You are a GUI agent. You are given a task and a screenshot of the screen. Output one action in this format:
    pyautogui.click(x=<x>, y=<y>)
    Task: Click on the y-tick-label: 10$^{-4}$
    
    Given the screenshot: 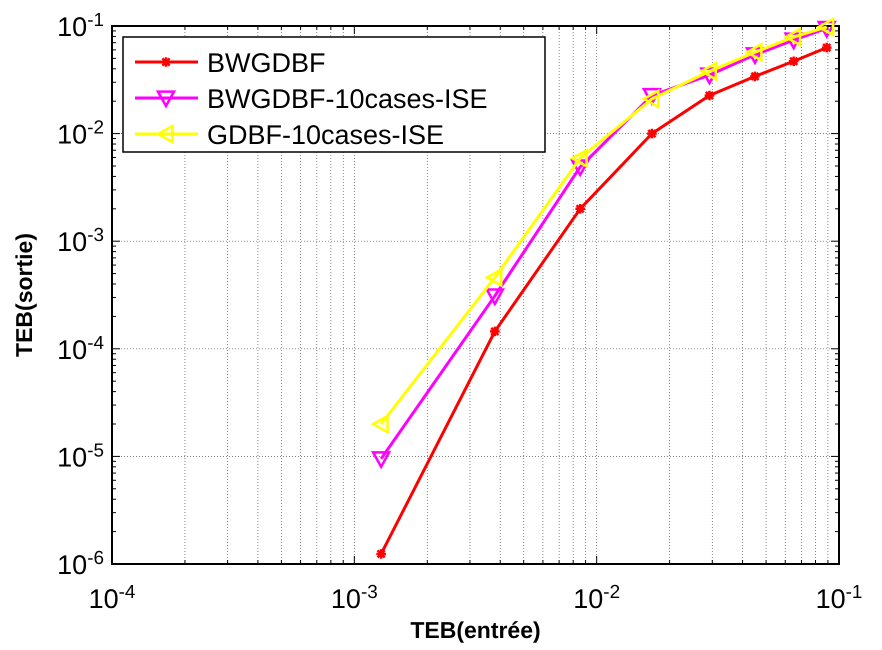 What is the action you would take?
    pyautogui.click(x=80, y=348)
    